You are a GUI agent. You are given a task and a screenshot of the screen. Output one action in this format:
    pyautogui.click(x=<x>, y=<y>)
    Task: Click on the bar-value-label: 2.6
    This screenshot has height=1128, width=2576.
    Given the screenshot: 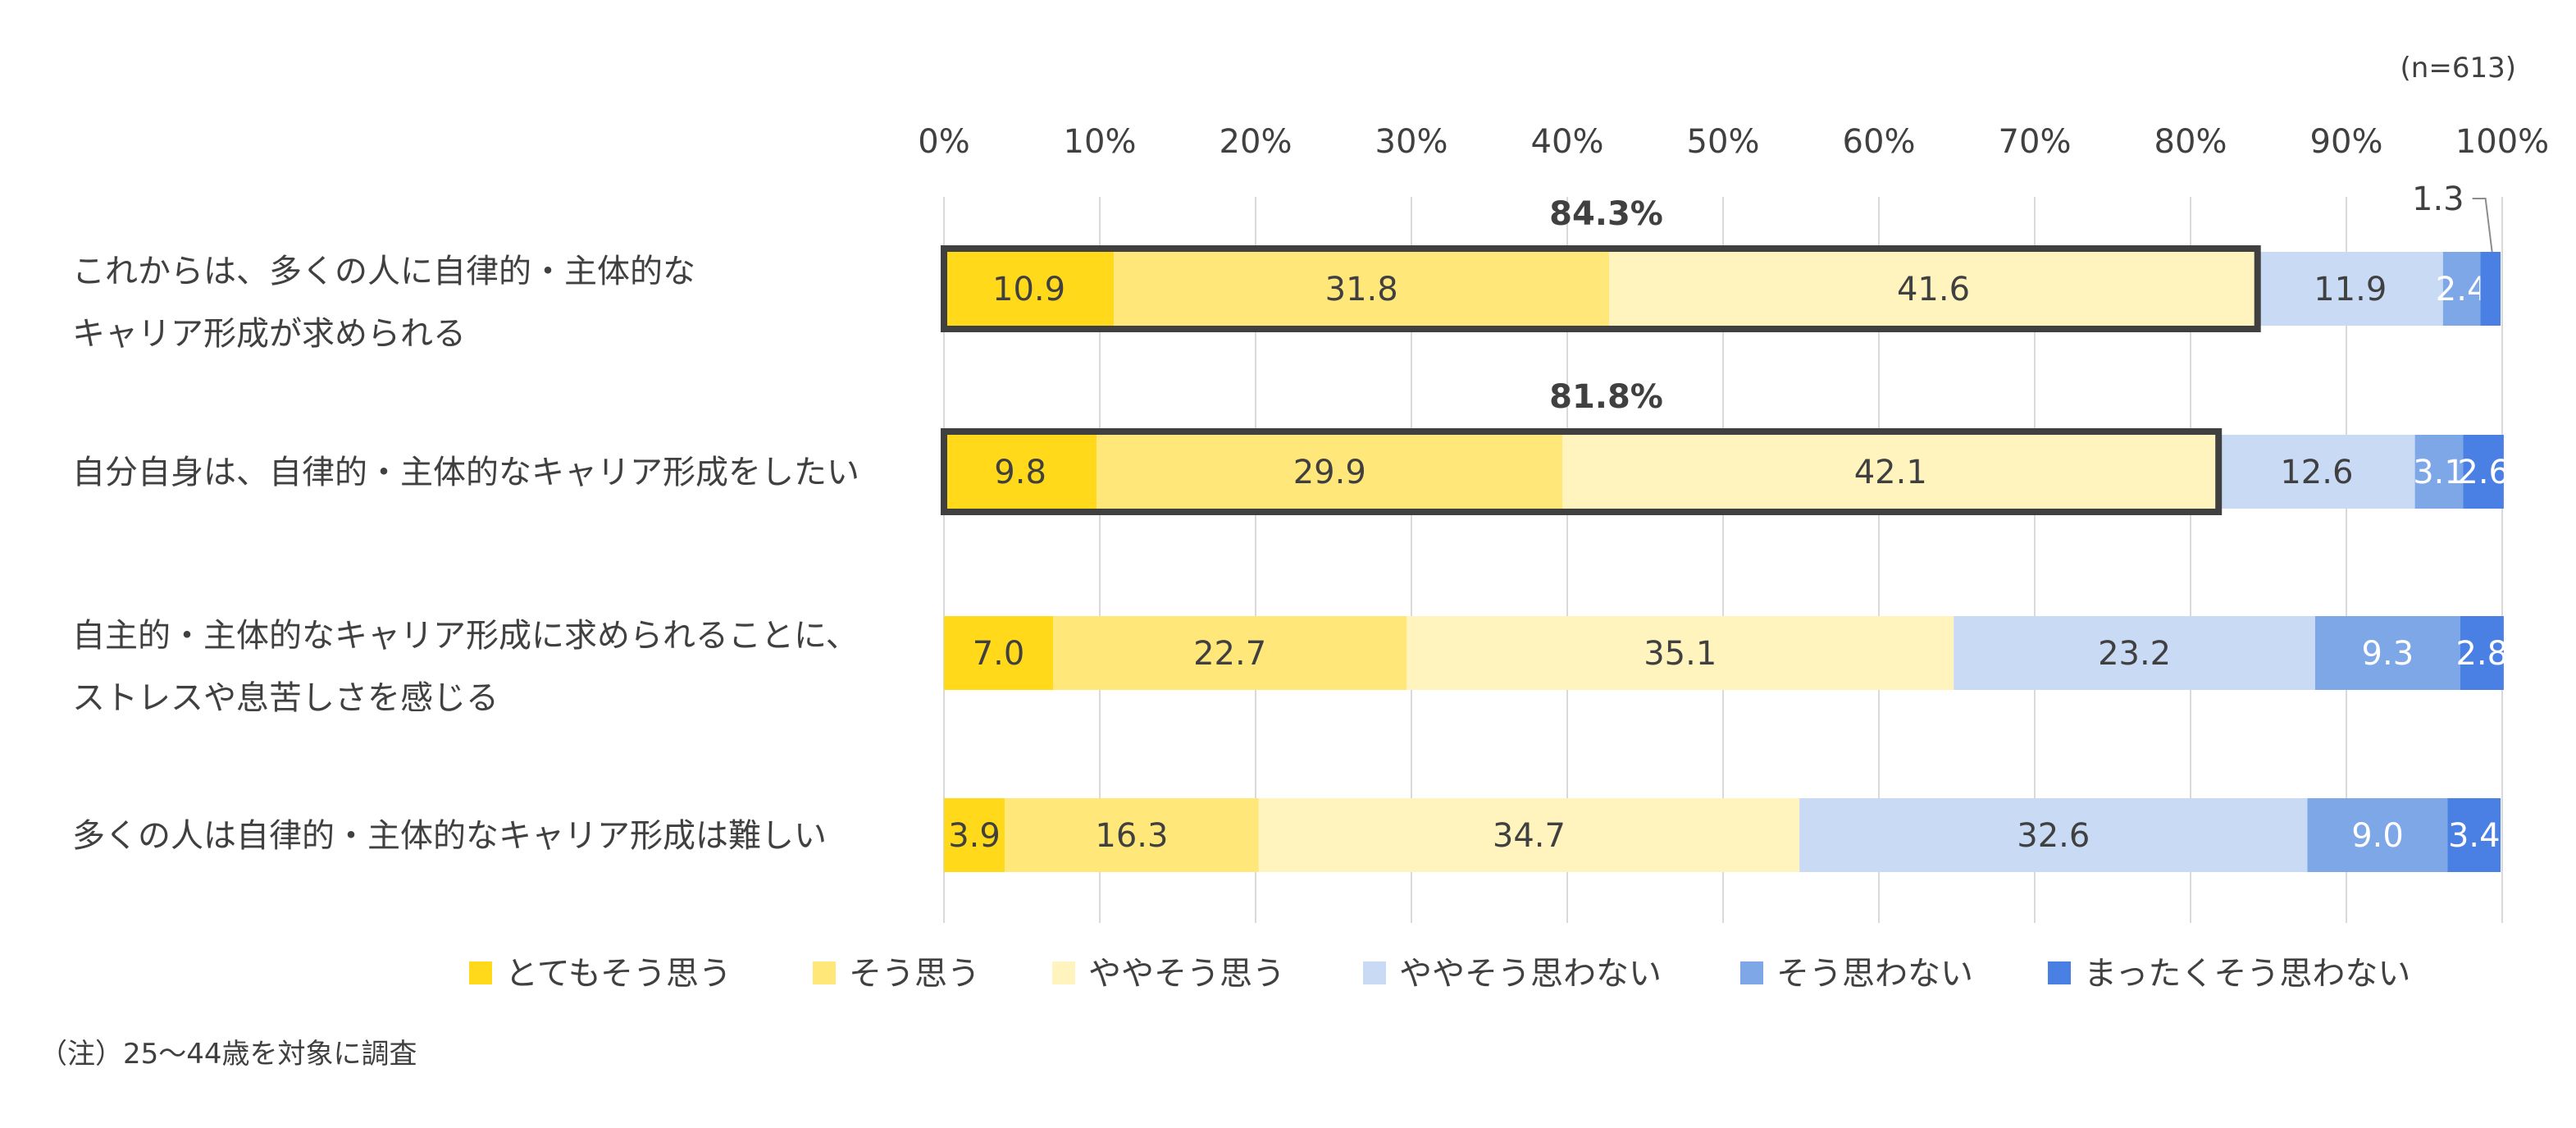 What is the action you would take?
    pyautogui.click(x=2483, y=473)
    